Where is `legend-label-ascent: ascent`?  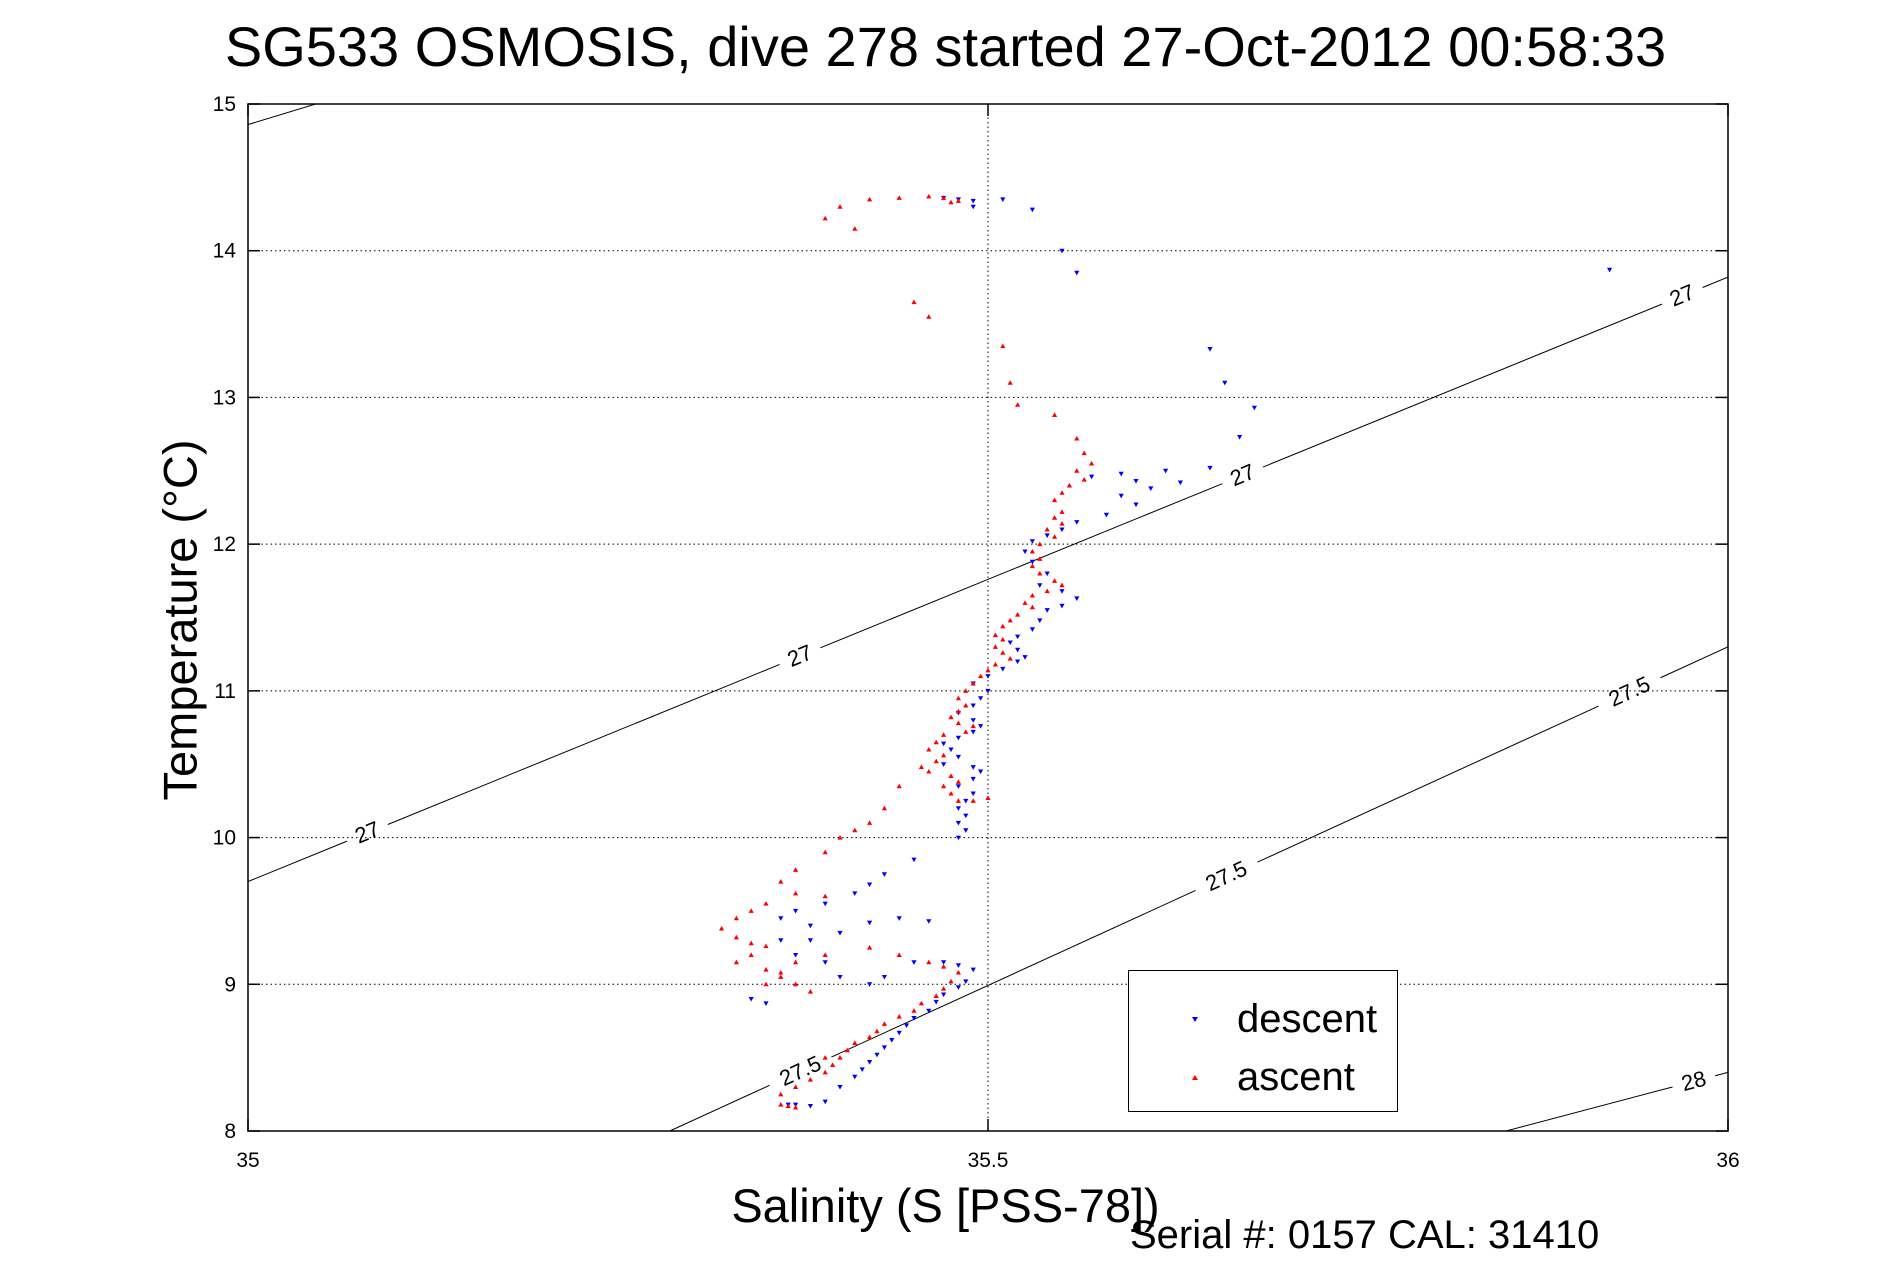
legend-label-ascent: ascent is located at coordinates (1296, 1077).